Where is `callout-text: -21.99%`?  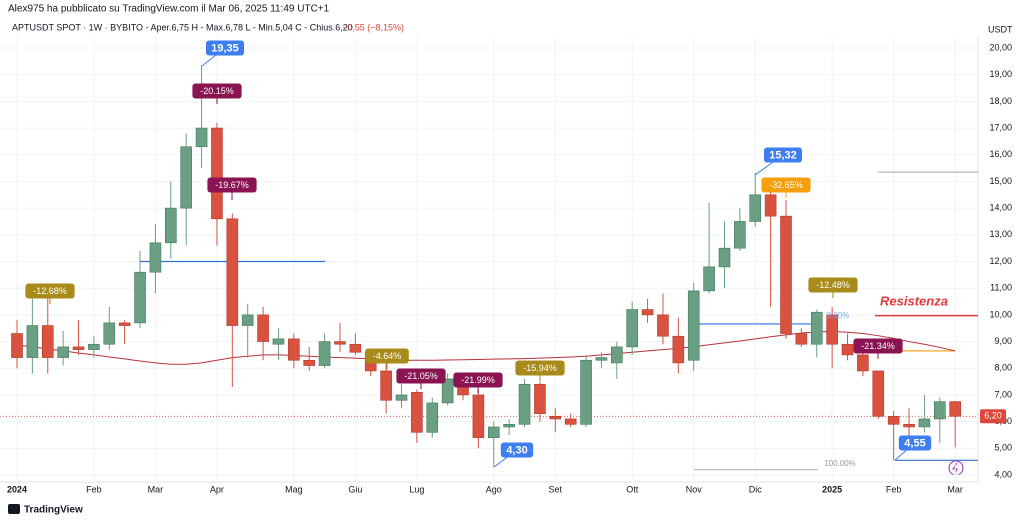 callout-text: -21.99% is located at coordinates (478, 380).